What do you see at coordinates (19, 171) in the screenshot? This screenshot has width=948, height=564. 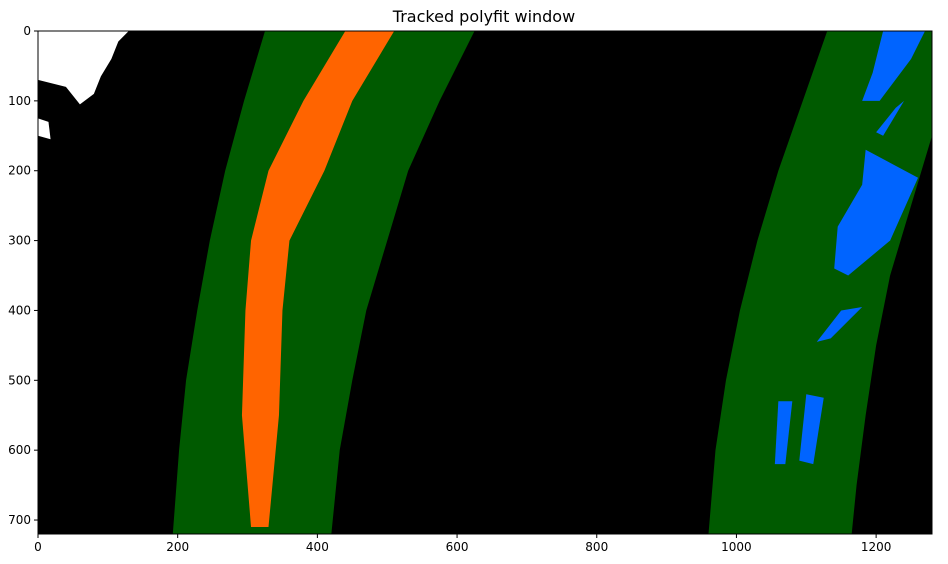 I see `y-tick-label: 200` at bounding box center [19, 171].